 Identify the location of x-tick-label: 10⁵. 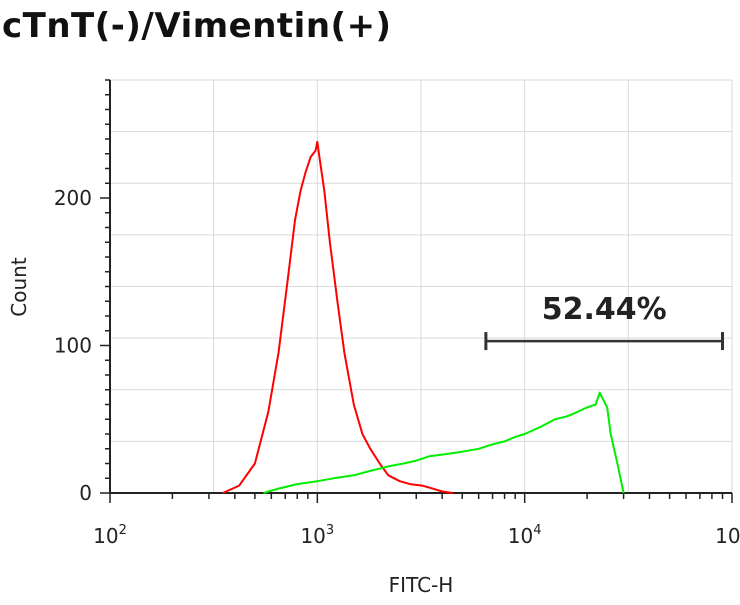
(727, 535).